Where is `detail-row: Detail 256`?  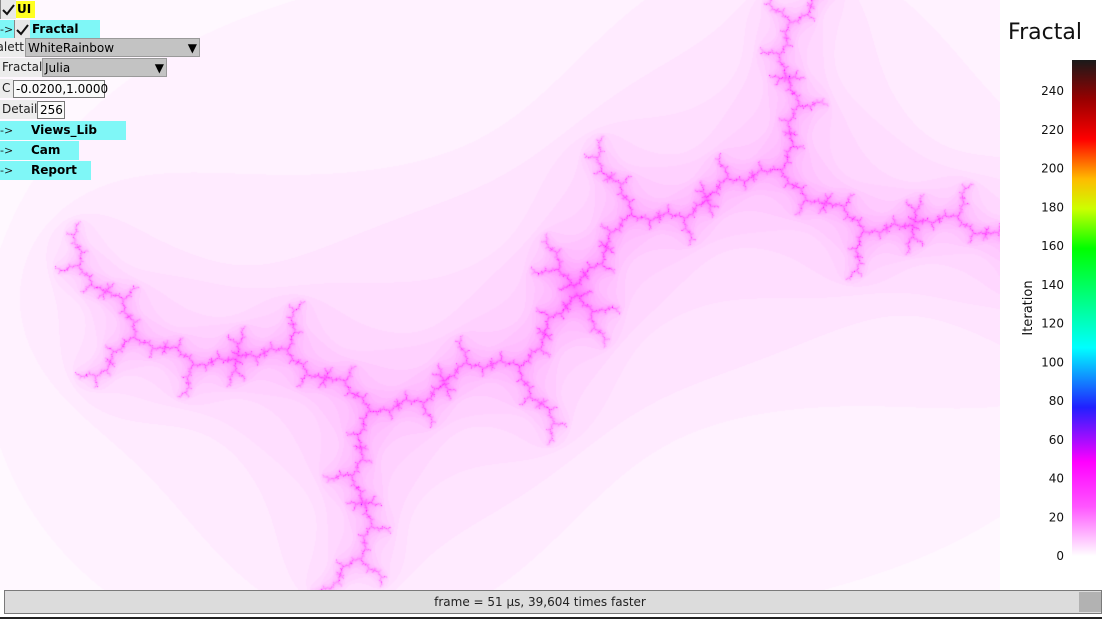
detail-row: Detail 256 is located at coordinates (32, 109).